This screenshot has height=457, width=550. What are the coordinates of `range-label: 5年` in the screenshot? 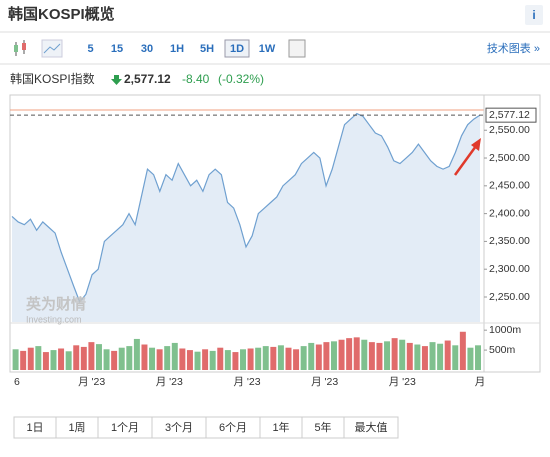 It's located at (322, 427).